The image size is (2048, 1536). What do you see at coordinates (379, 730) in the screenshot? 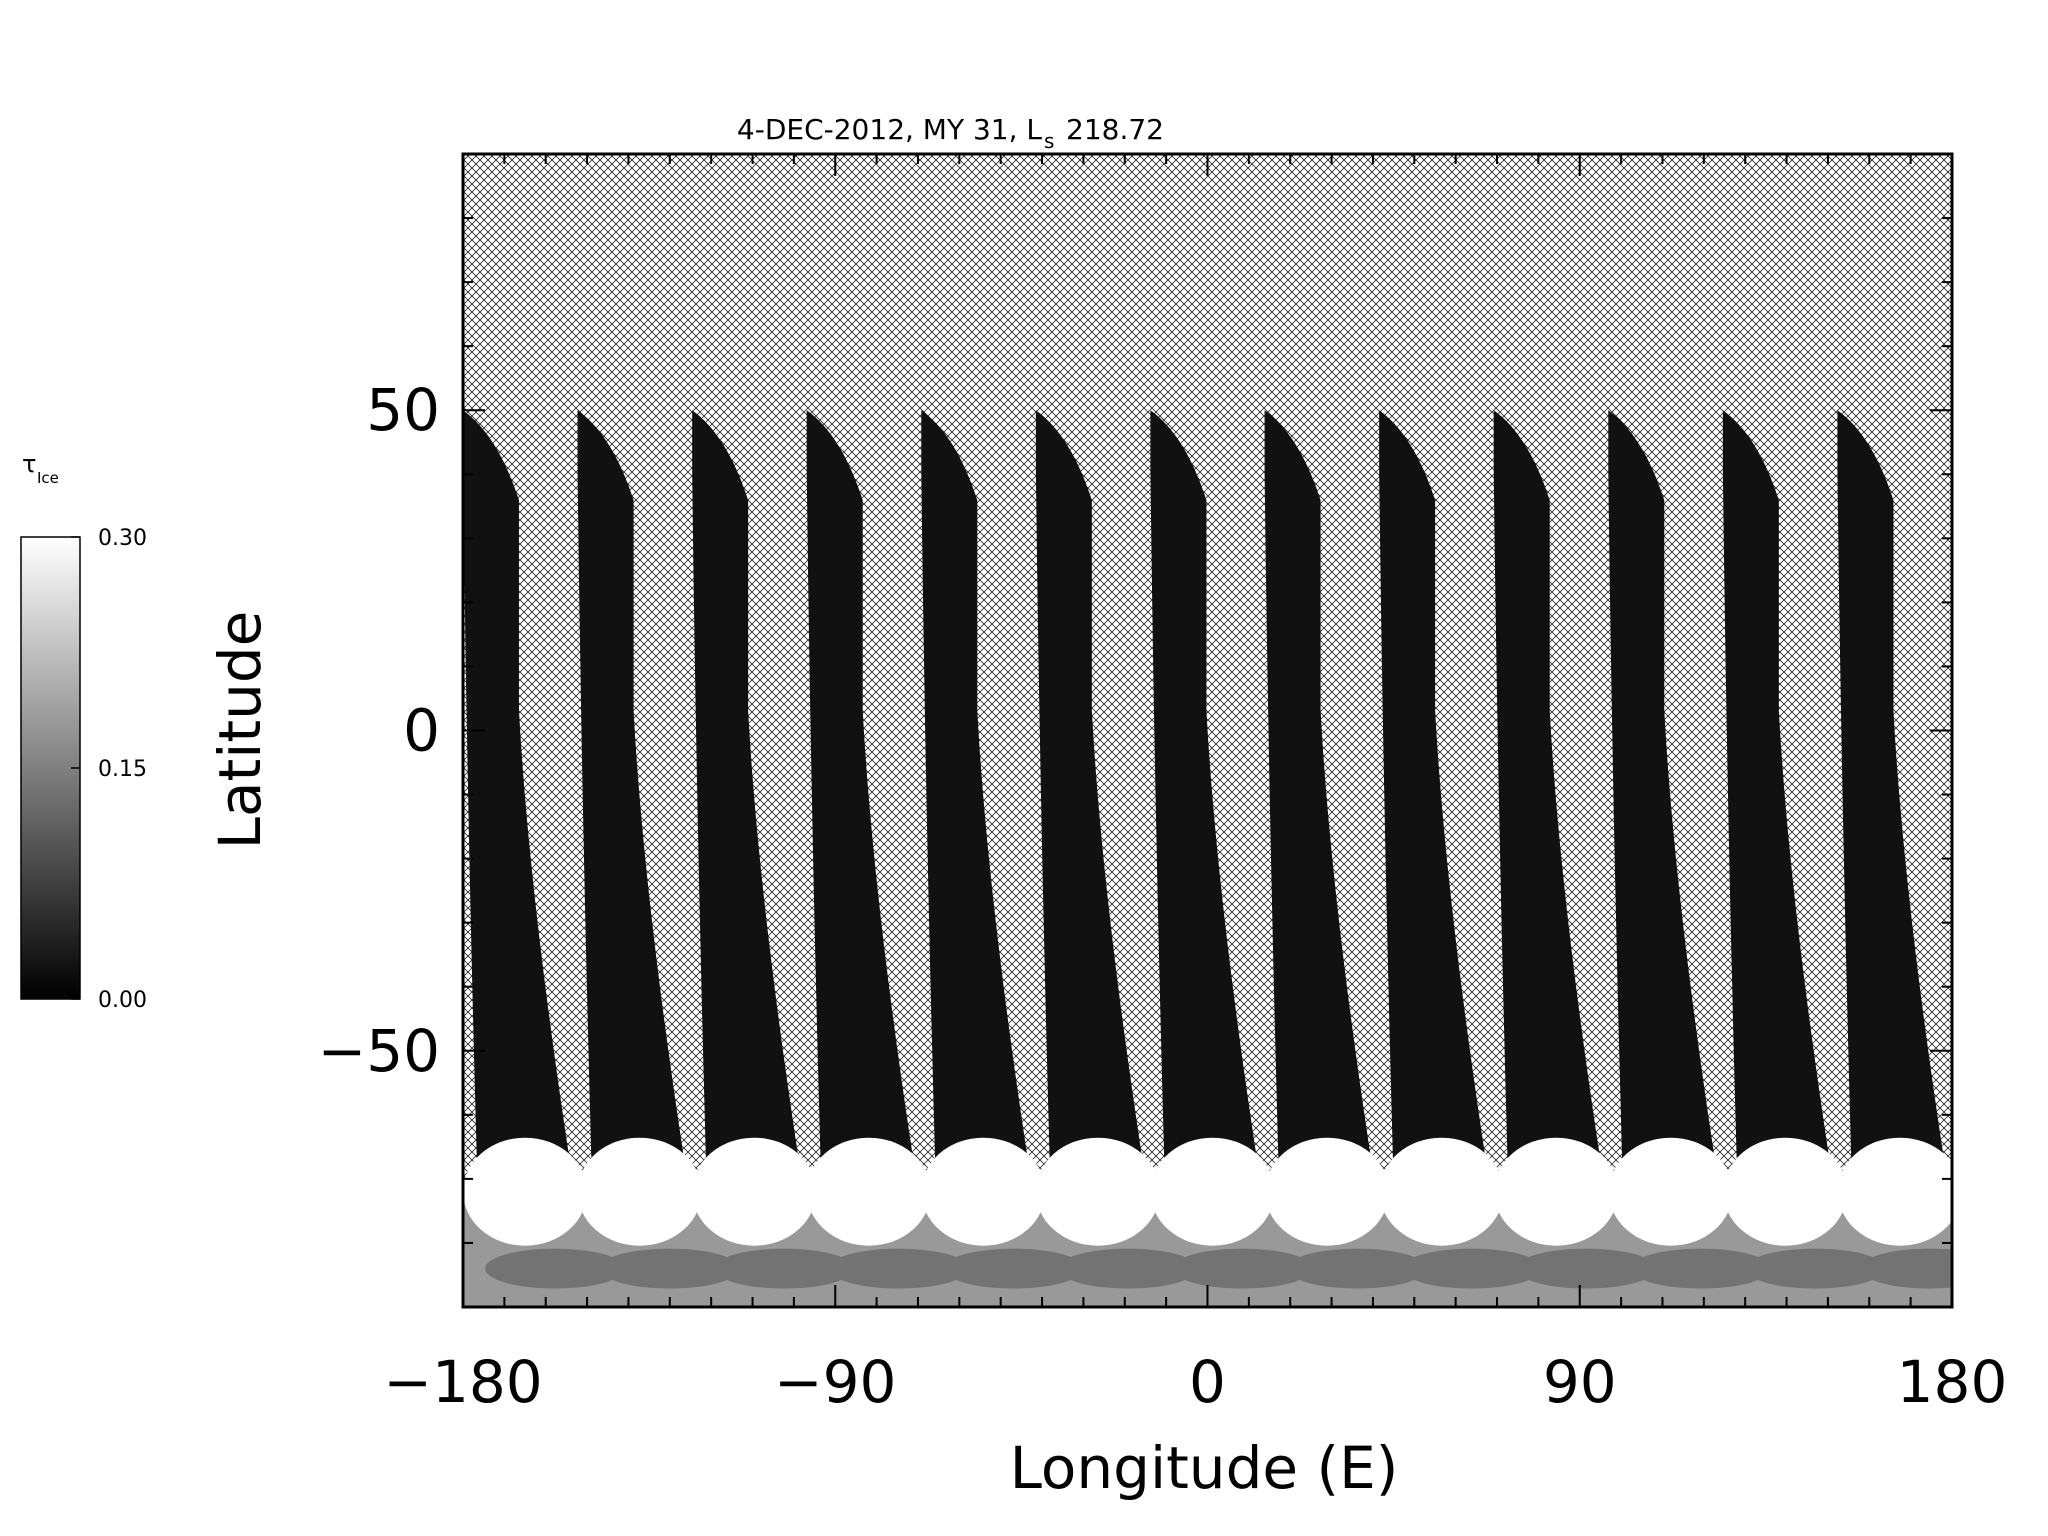
I see `y-tick-labels: −50 0 50` at bounding box center [379, 730].